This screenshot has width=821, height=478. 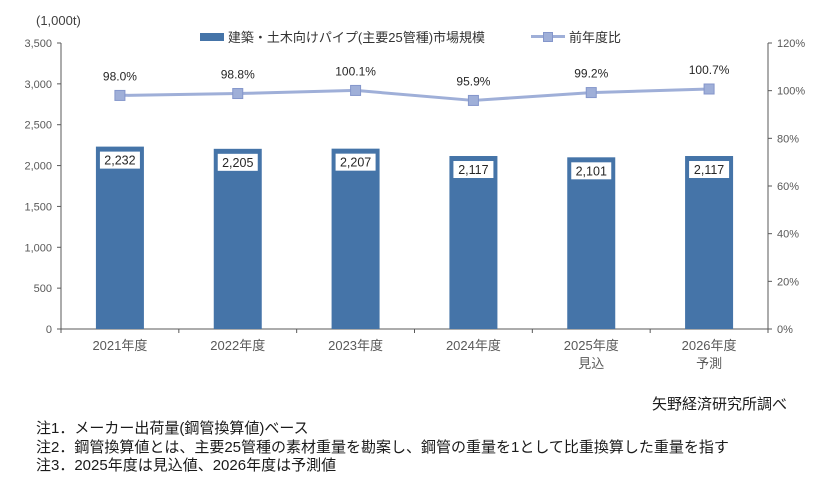 I want to click on x-axis-category-label: 2026年度, so click(x=709, y=345).